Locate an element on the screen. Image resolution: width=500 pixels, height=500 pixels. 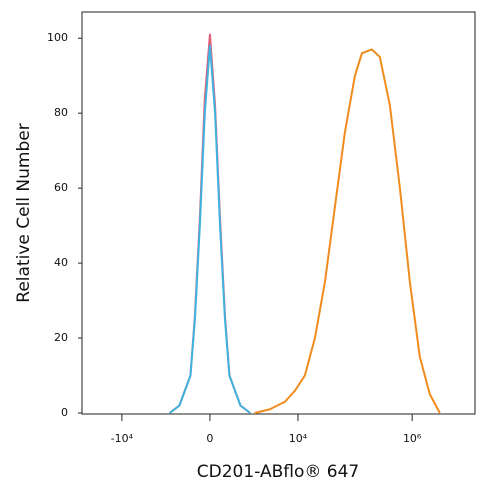
y-tick-label: 80 is located at coordinates (61, 112).